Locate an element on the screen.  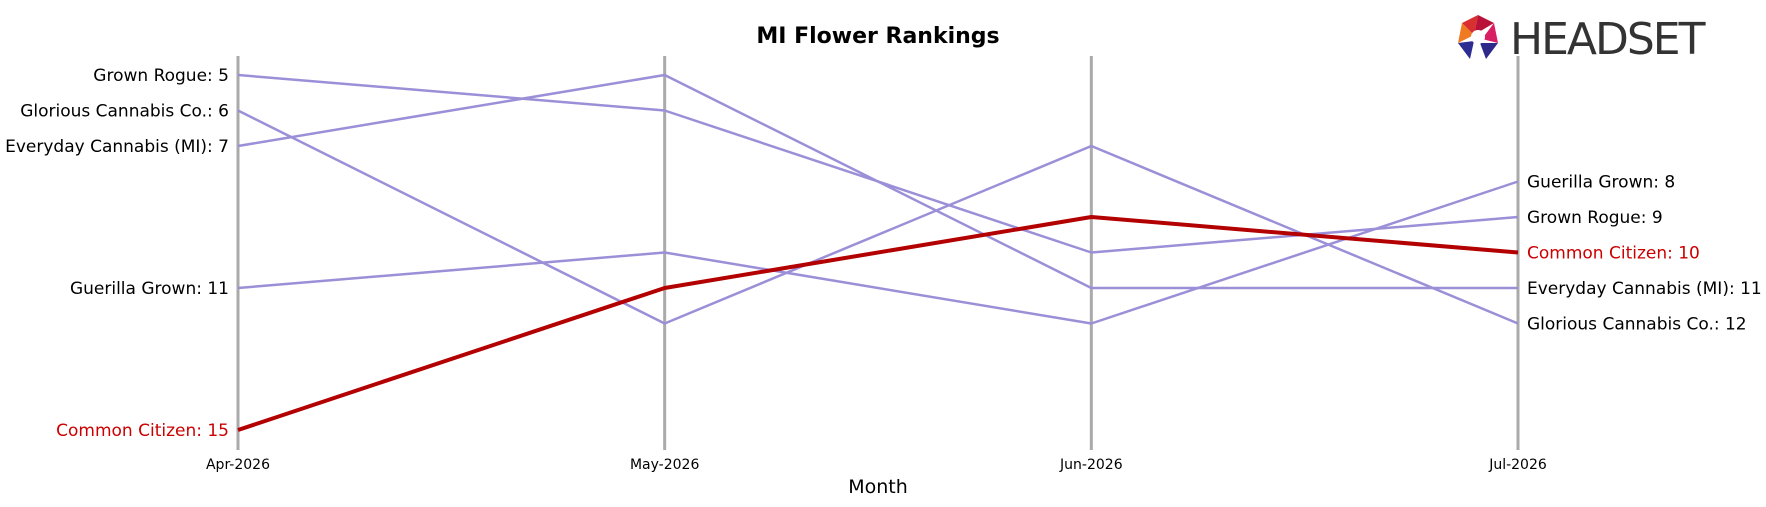
headset-logo-text: HEADSET is located at coordinates (1608, 39).